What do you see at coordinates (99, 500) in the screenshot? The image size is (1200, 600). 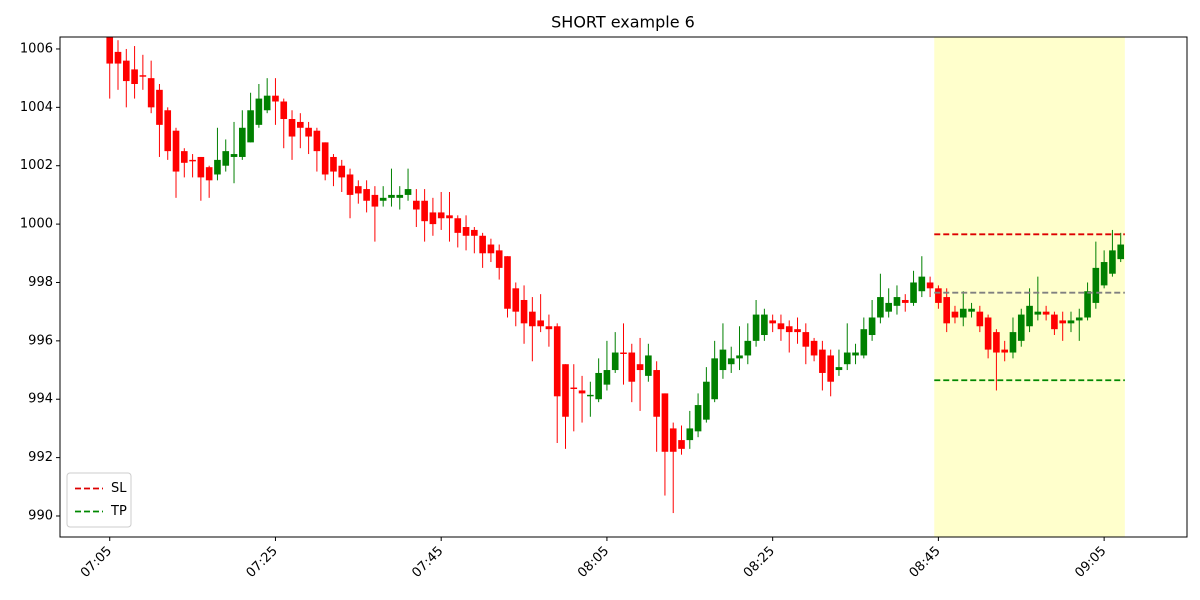 I see `legend-box` at bounding box center [99, 500].